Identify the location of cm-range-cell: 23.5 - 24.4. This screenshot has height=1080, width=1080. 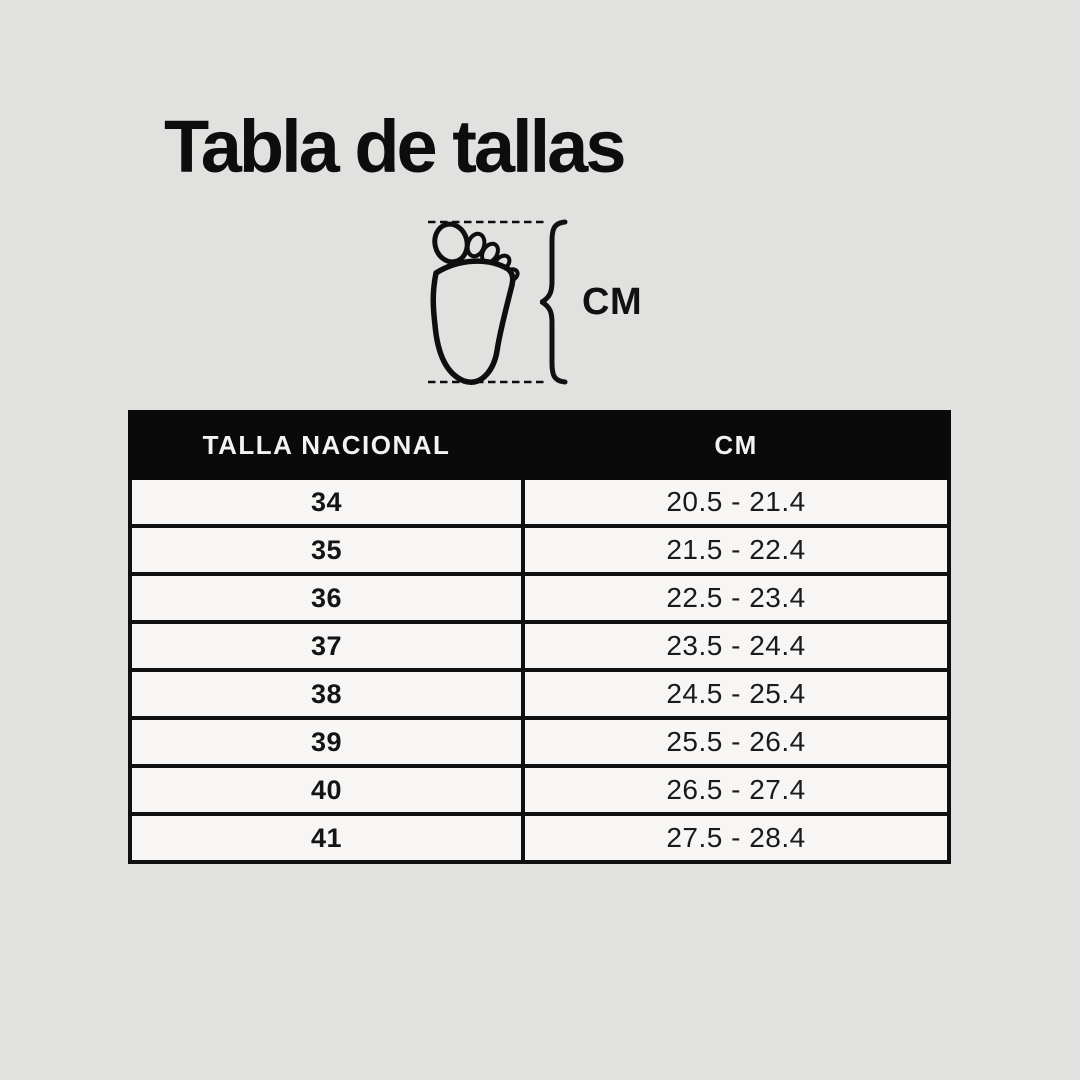
(736, 646).